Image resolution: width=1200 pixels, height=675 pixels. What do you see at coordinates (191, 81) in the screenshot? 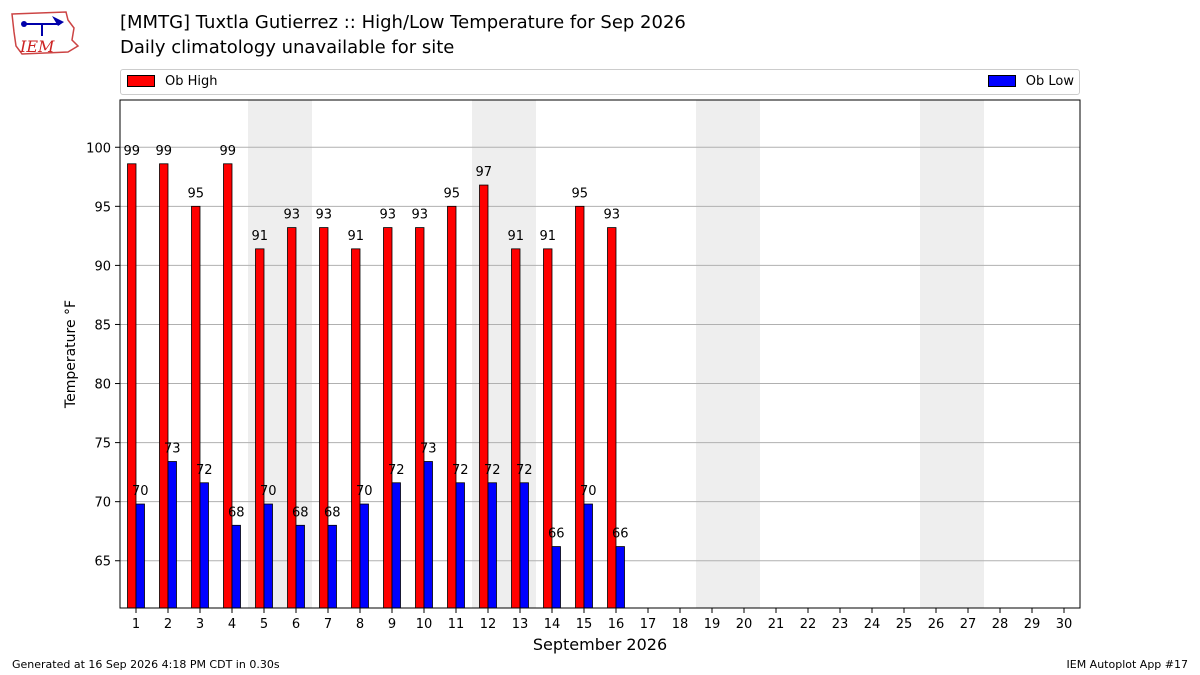
I see `legend-label-high: Ob High` at bounding box center [191, 81].